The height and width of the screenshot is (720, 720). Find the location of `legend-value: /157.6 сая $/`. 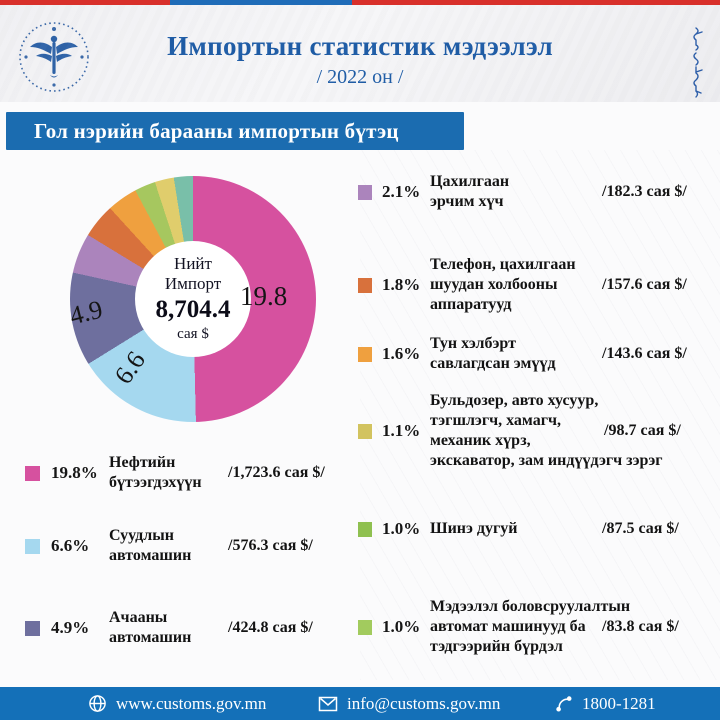

legend-value: /157.6 сая $/ is located at coordinates (644, 284).